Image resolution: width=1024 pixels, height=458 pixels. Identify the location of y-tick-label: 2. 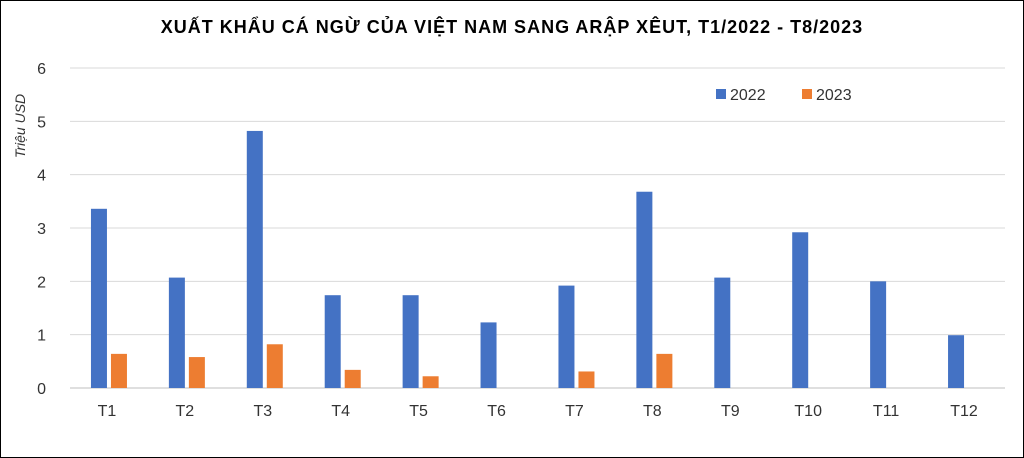
(41, 282).